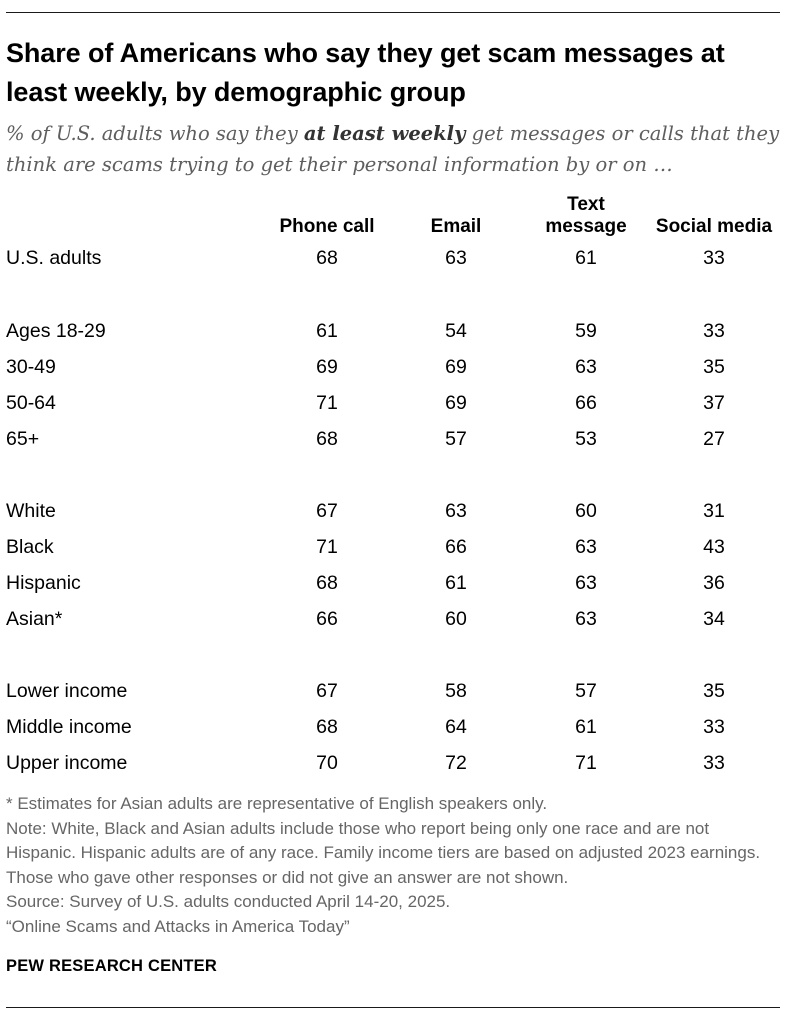 The image size is (788, 1023). I want to click on row-label: 65+, so click(23, 439).